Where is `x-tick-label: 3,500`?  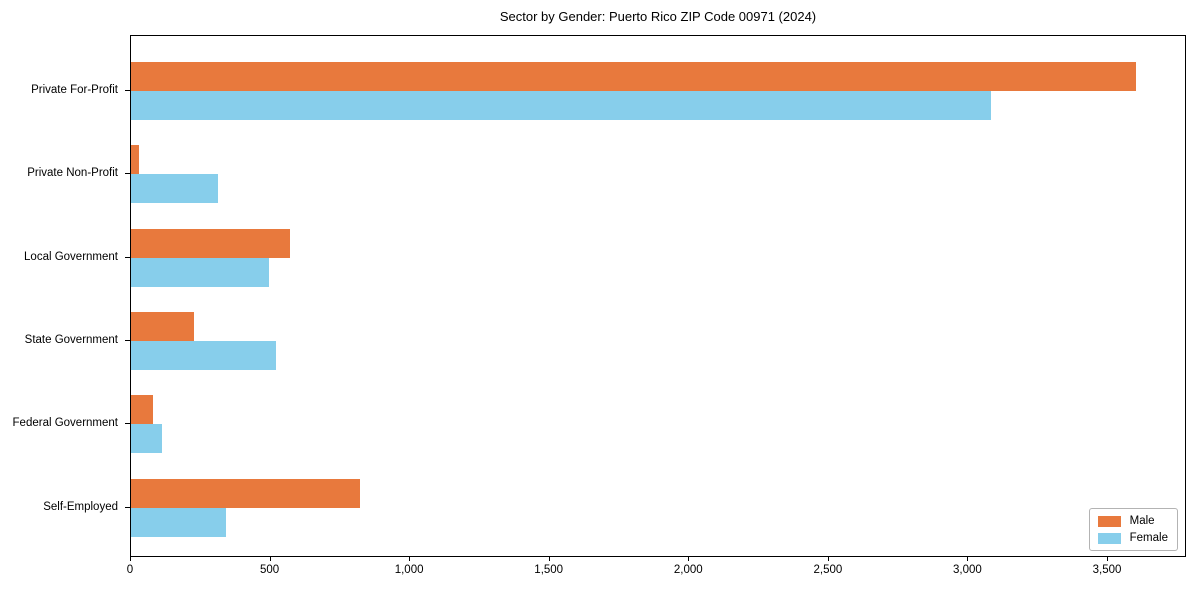 x-tick-label: 3,500 is located at coordinates (1107, 570).